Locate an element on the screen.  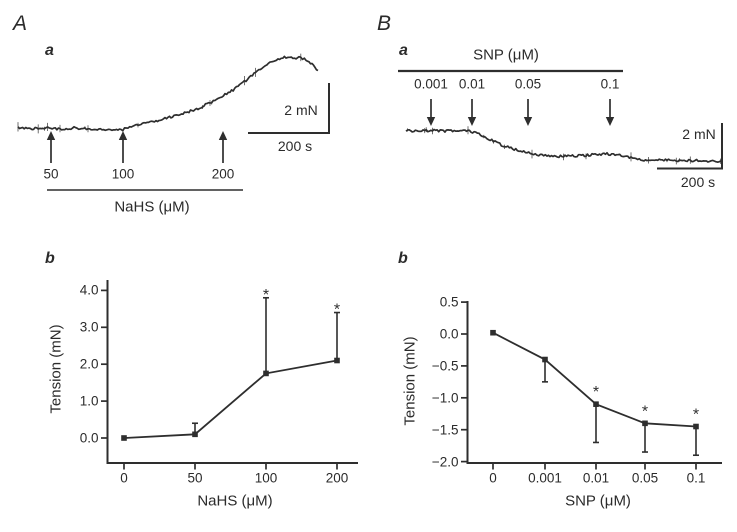
x-tick-label: 0.05 is located at coordinates (645, 478).